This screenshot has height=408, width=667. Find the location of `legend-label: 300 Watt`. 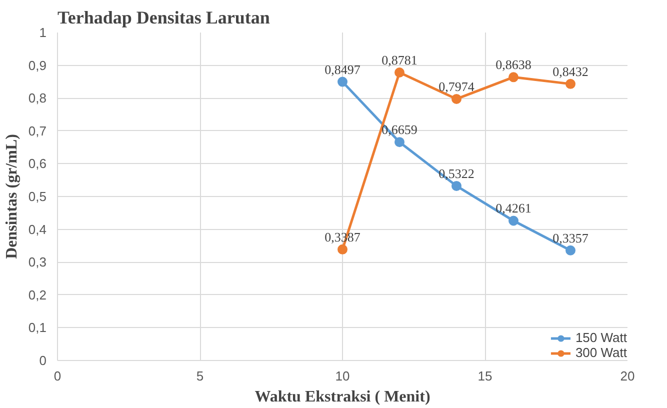

legend-label: 300 Watt is located at coordinates (601, 352).